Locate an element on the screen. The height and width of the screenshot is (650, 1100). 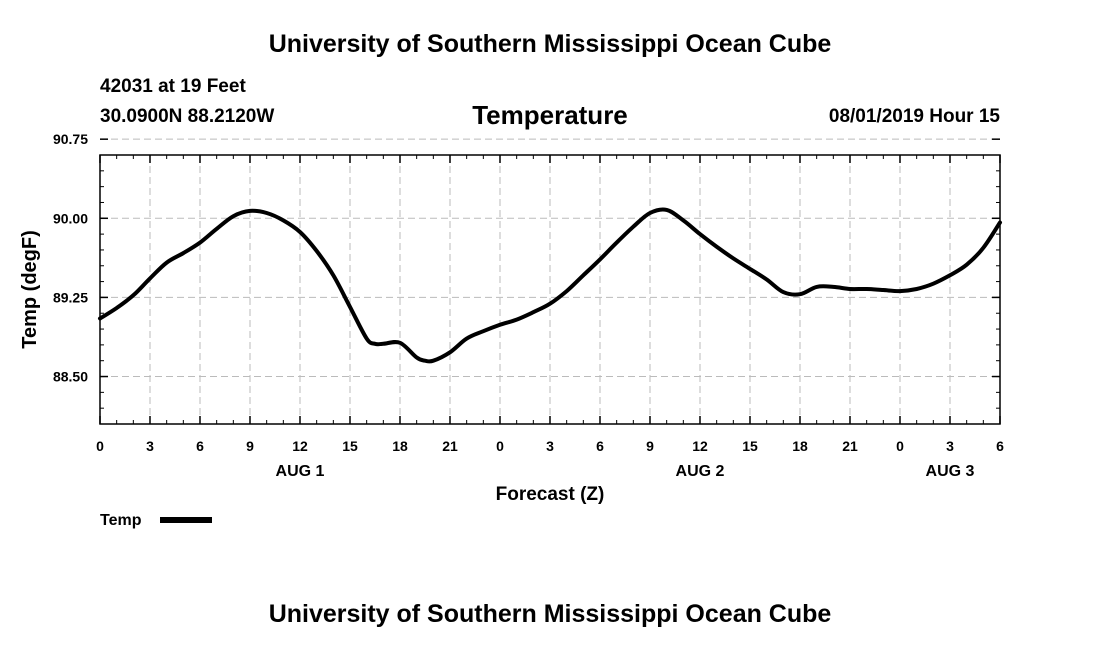
y-axis-label: Temp (degF) is located at coordinates (30, 289).